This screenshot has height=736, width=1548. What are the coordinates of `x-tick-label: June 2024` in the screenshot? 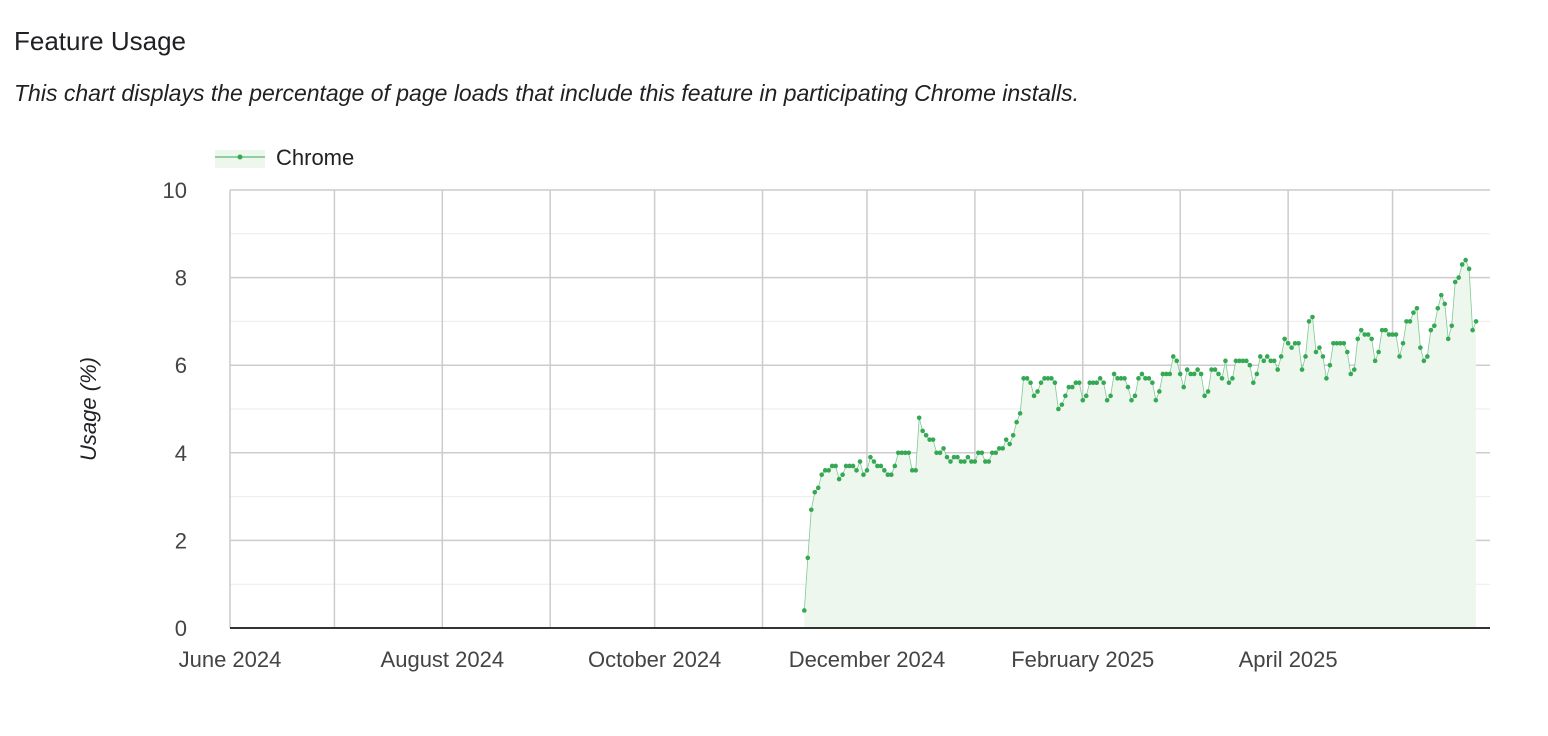 It's located at (230, 659).